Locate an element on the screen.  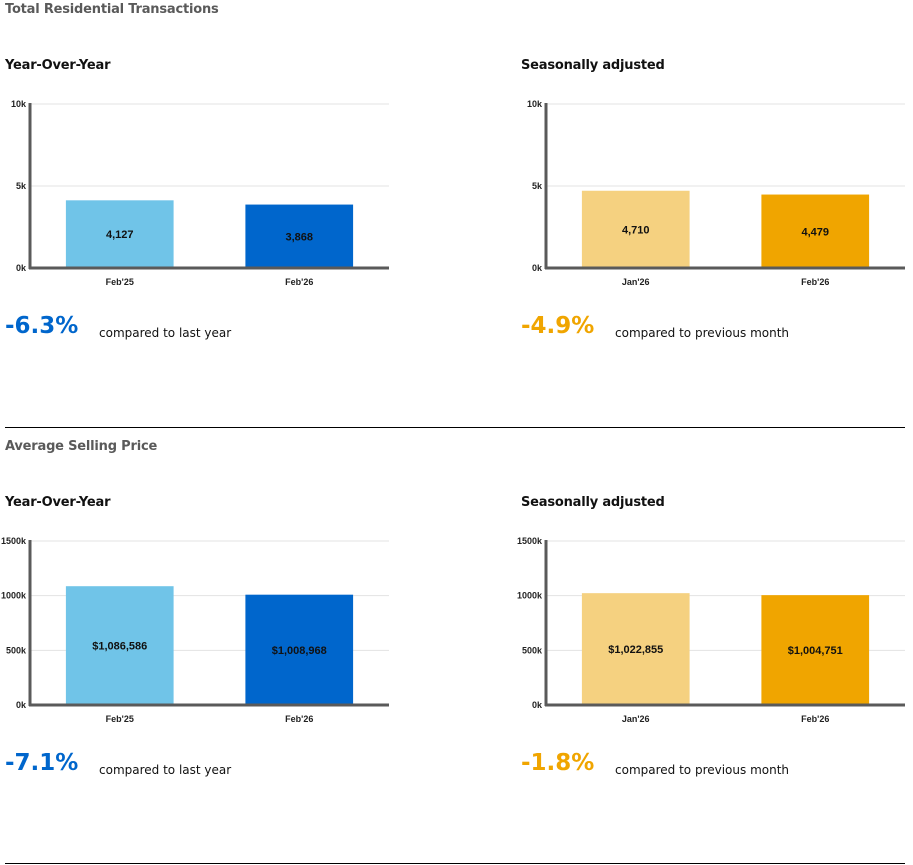
change-percentage: -7.1% is located at coordinates (42, 763).